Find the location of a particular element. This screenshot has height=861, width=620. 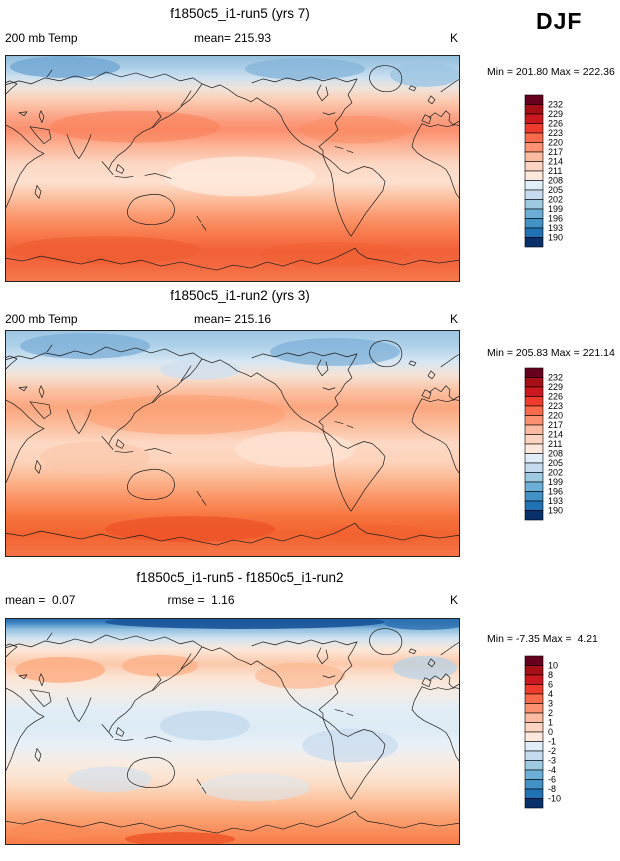

panel-subheader: mean = 0.07 rmse = 1.16 K is located at coordinates (232, 600).